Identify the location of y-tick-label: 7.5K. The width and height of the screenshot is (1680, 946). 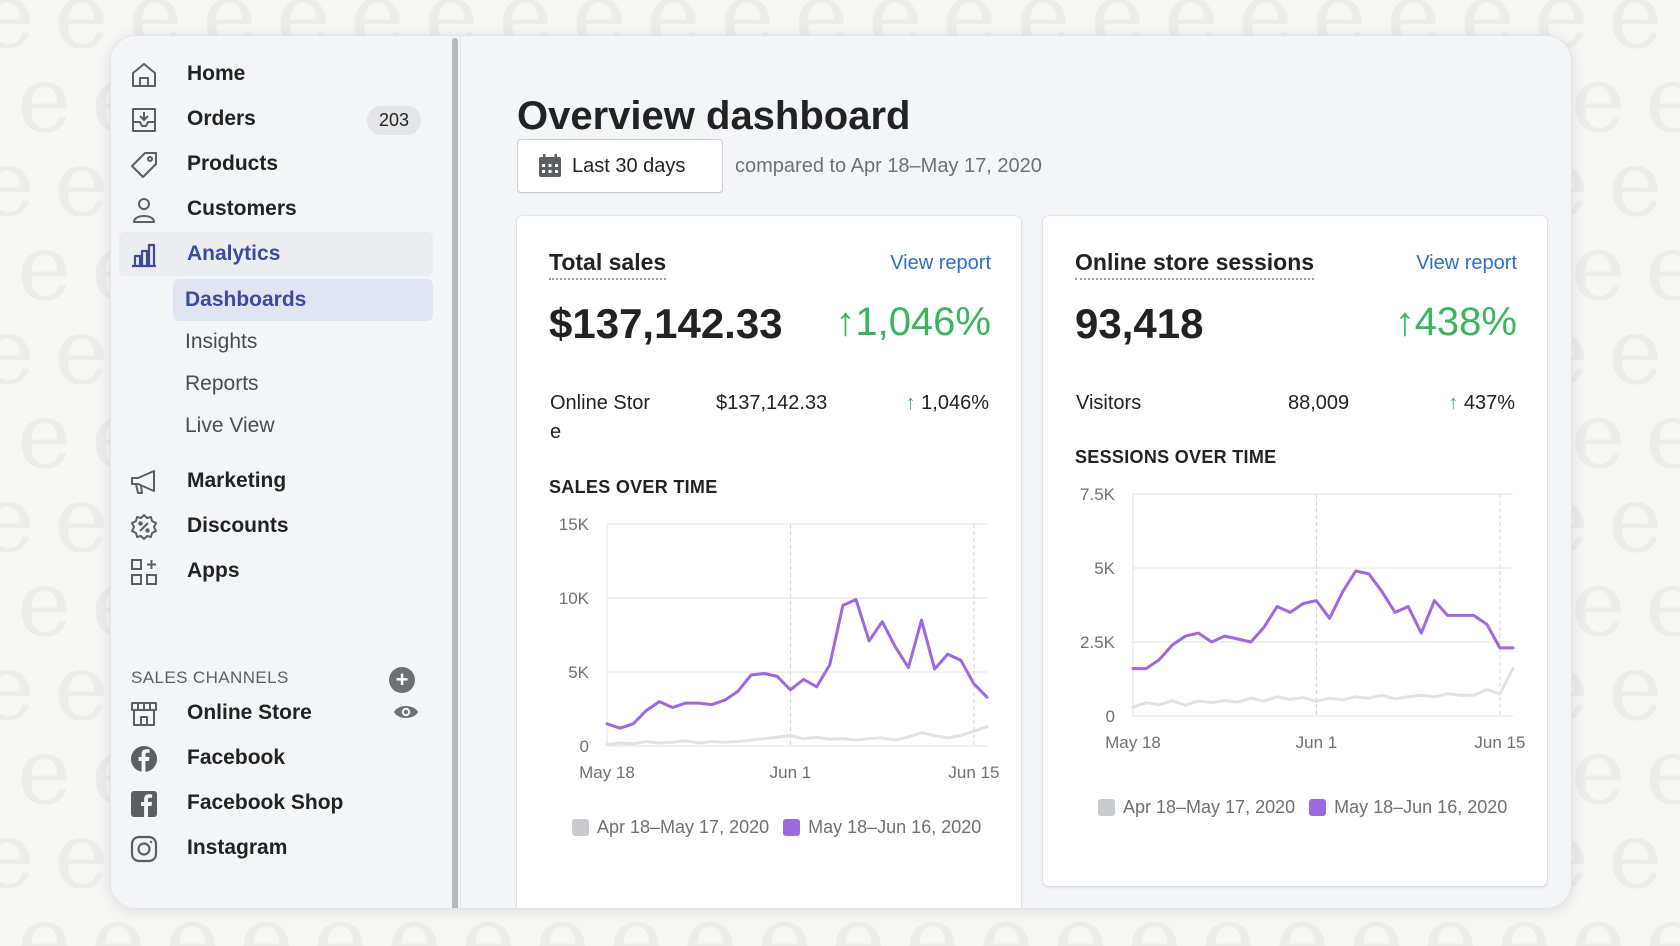
(1098, 494).